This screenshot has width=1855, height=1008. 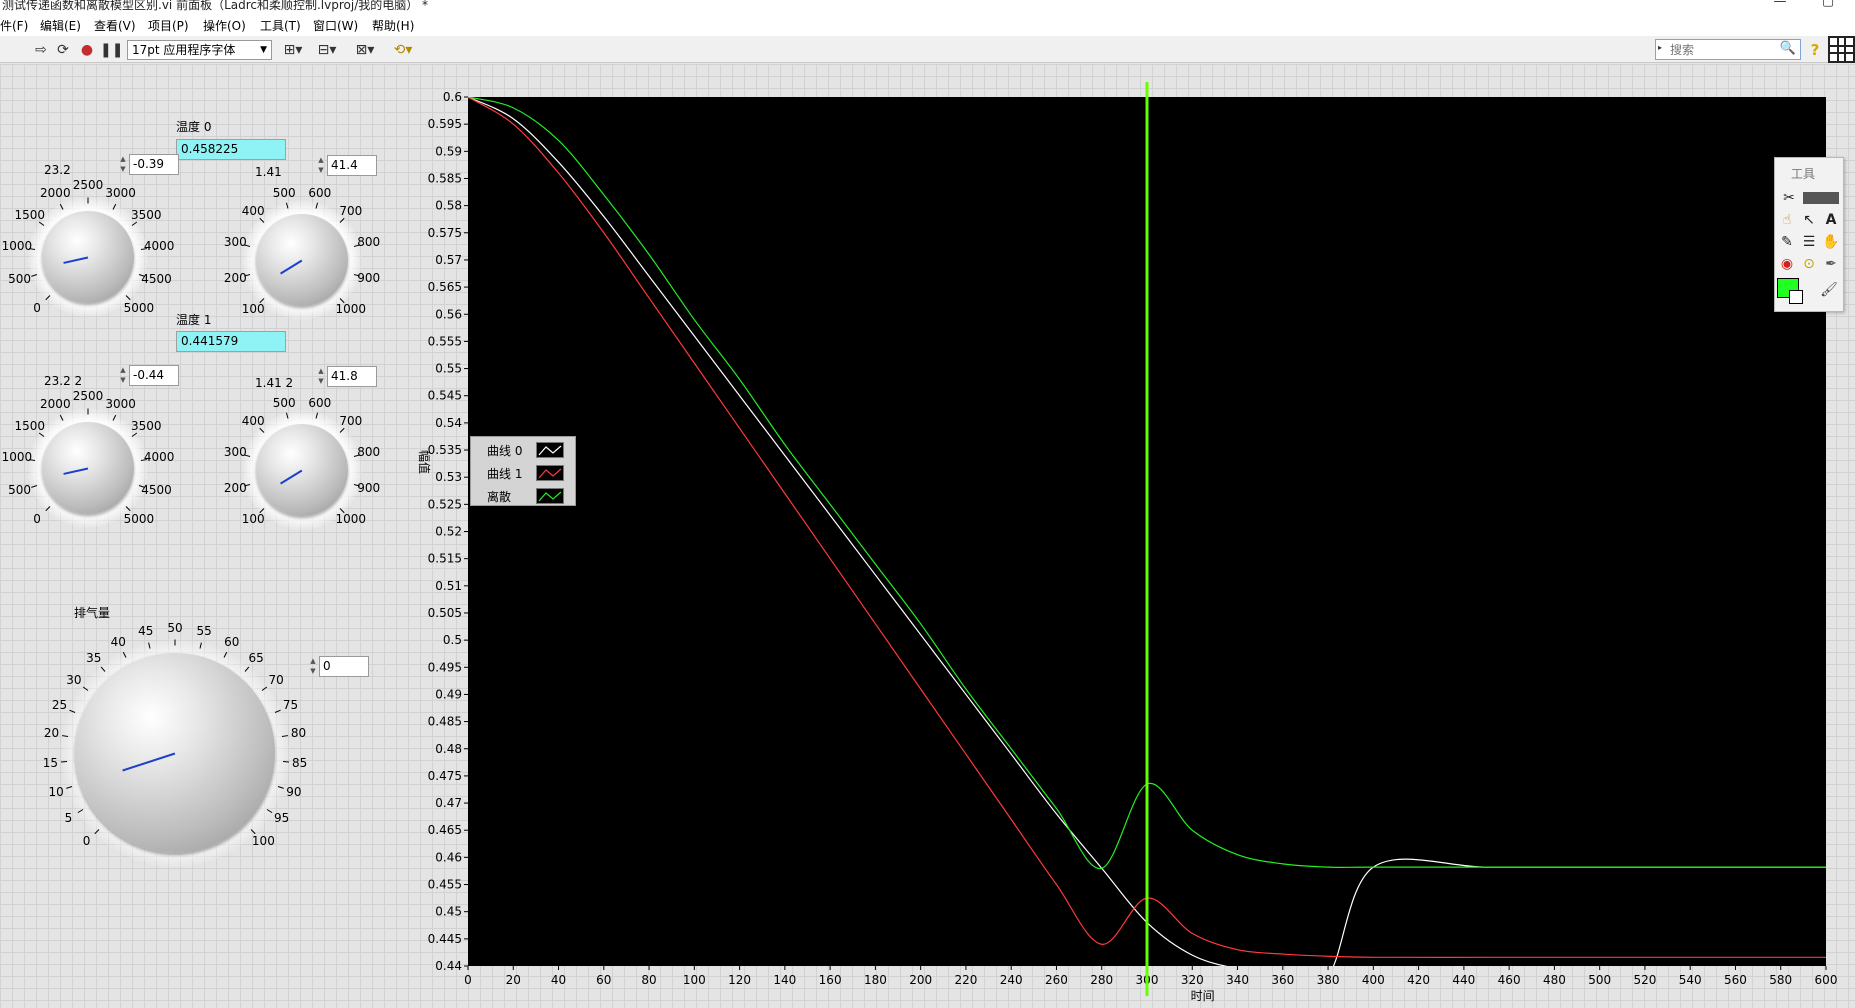 What do you see at coordinates (344, 666) in the screenshot?
I see `numeric-field-5: 0` at bounding box center [344, 666].